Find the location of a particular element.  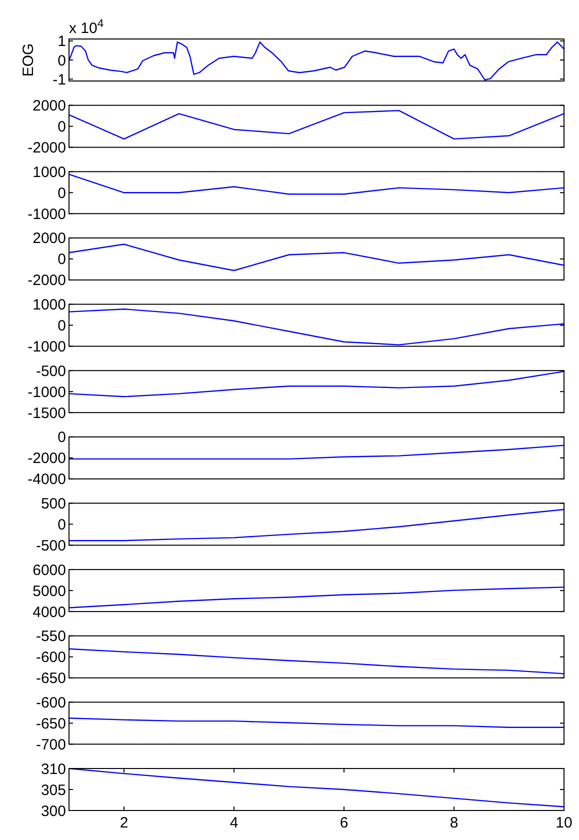

y-tick-label: -550 is located at coordinates (51, 637).